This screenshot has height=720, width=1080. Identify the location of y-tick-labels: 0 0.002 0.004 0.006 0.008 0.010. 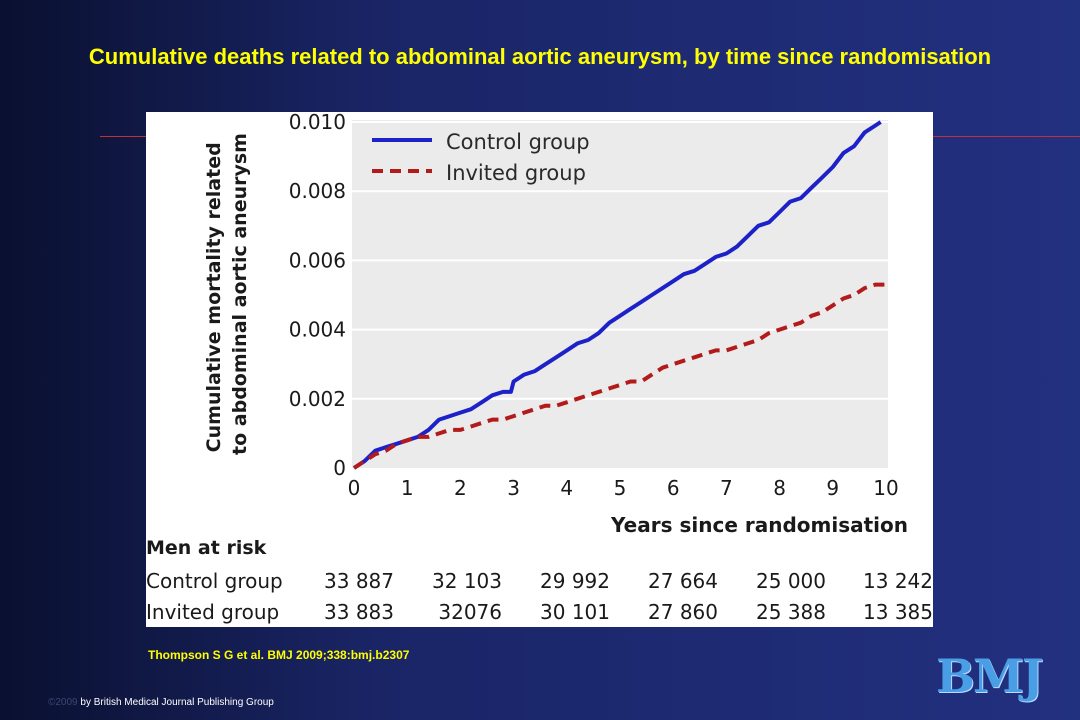
(317, 296).